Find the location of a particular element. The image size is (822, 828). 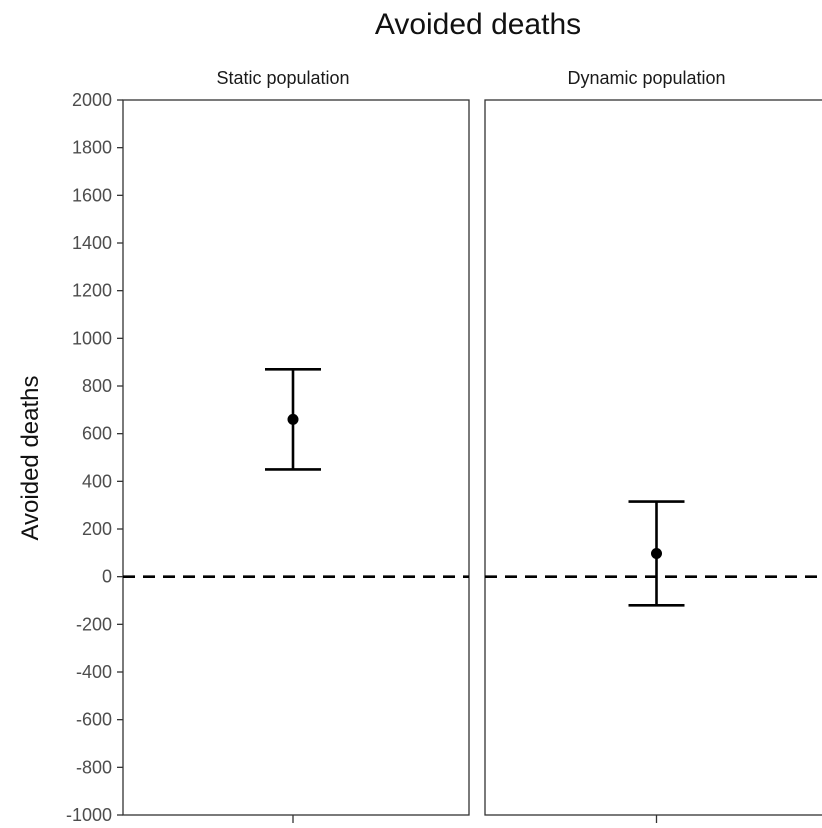

y-tick-label: 200 is located at coordinates (97, 529).